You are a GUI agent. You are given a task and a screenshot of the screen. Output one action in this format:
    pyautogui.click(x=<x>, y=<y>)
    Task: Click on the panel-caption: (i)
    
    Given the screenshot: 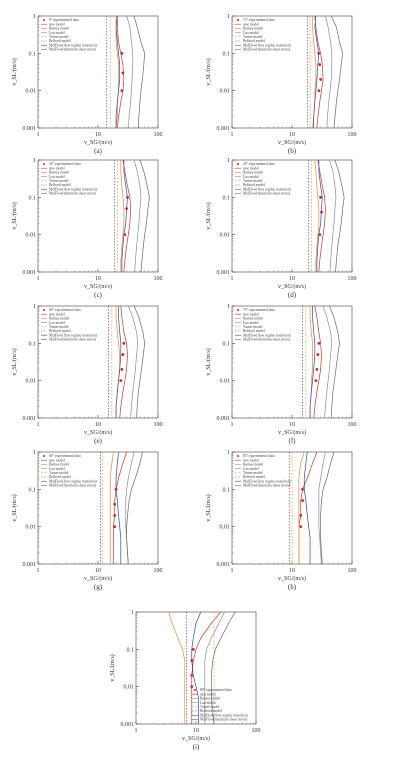 What is the action you would take?
    pyautogui.click(x=196, y=747)
    